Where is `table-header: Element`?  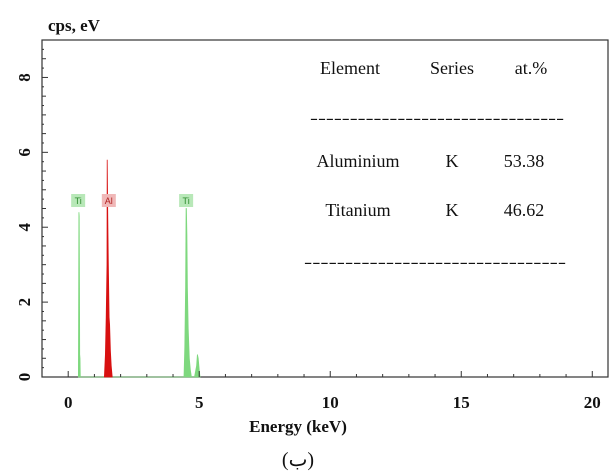 table-header: Element is located at coordinates (350, 68).